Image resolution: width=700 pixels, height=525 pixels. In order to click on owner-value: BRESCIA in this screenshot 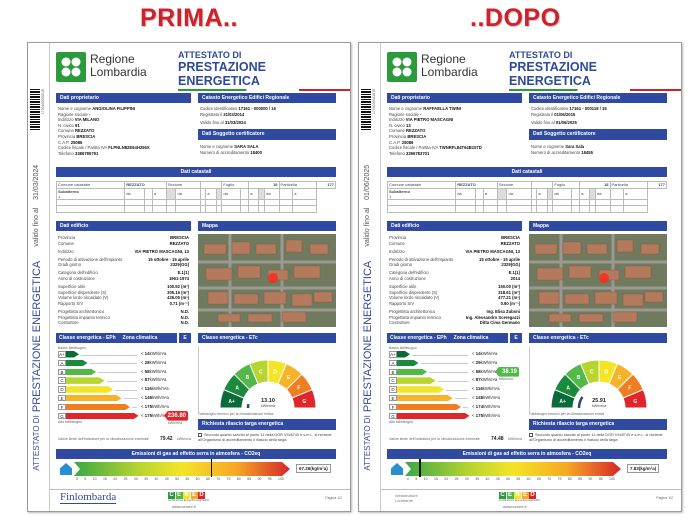, I will do `click(86, 136)`.